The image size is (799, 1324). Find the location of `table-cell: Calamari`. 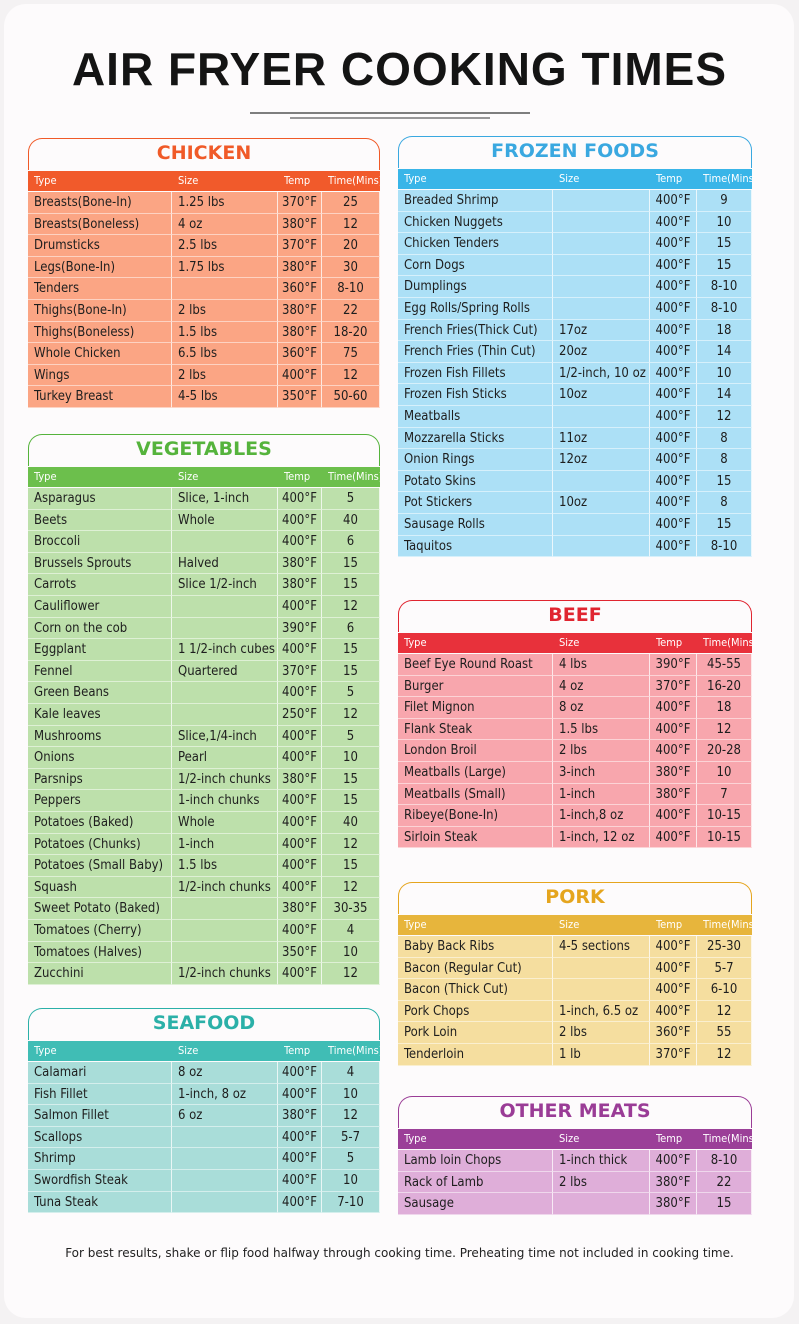

table-cell: Calamari is located at coordinates (100, 1073).